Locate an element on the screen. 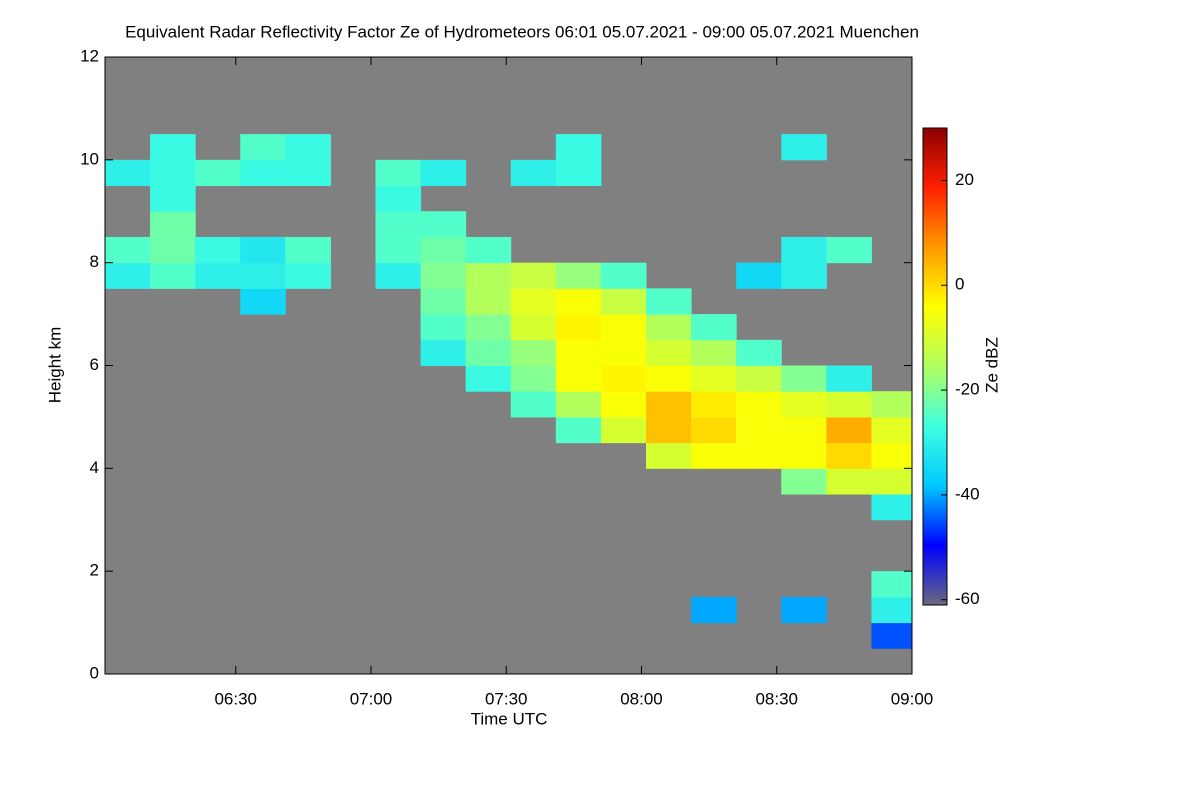 The height and width of the screenshot is (800, 1200). y-tick-label: 12 is located at coordinates (89, 55).